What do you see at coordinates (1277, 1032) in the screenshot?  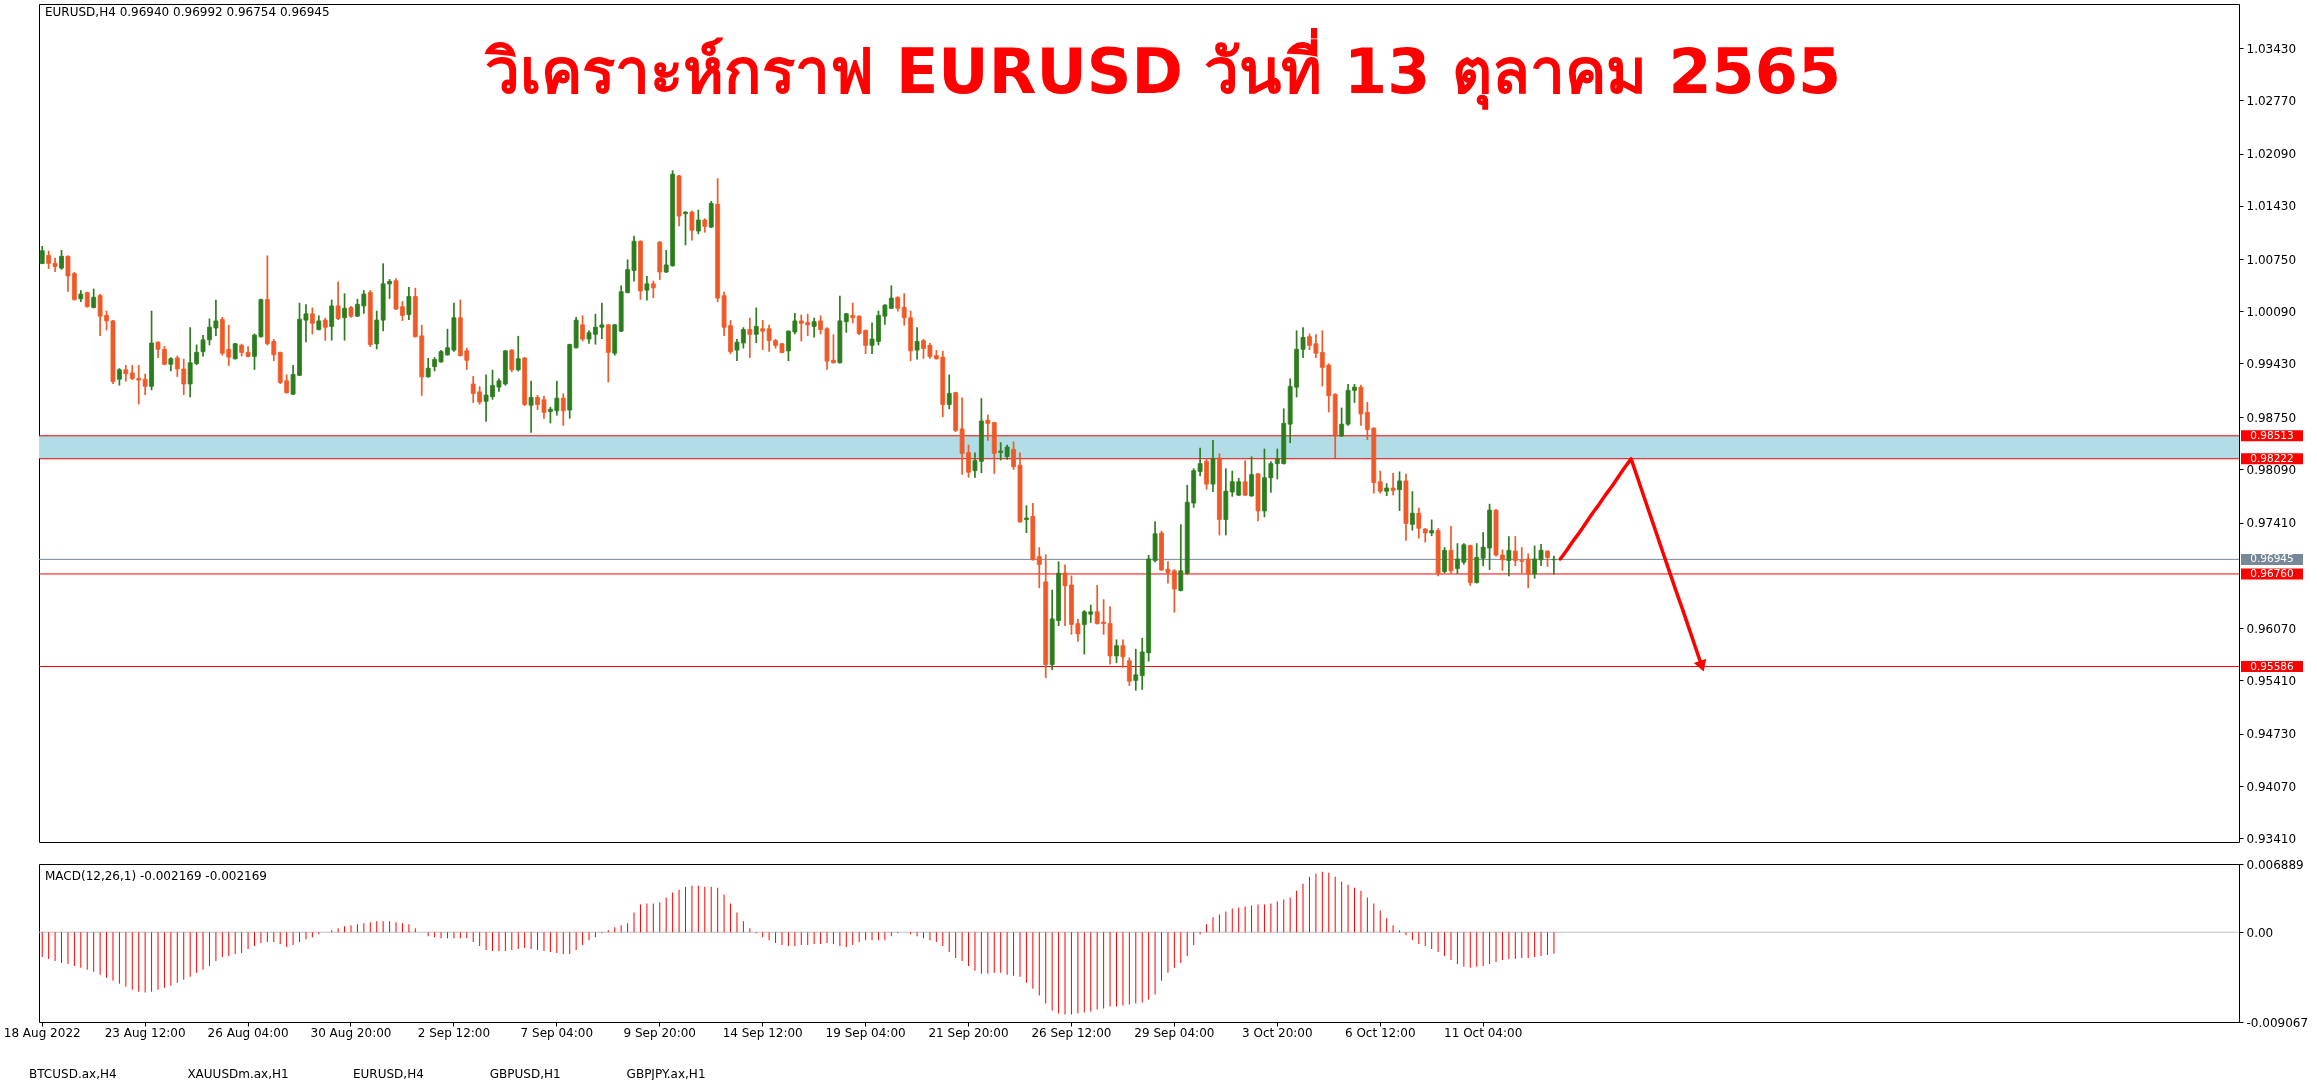 I see `x-tick-label: 3 Oct 20:00` at bounding box center [1277, 1032].